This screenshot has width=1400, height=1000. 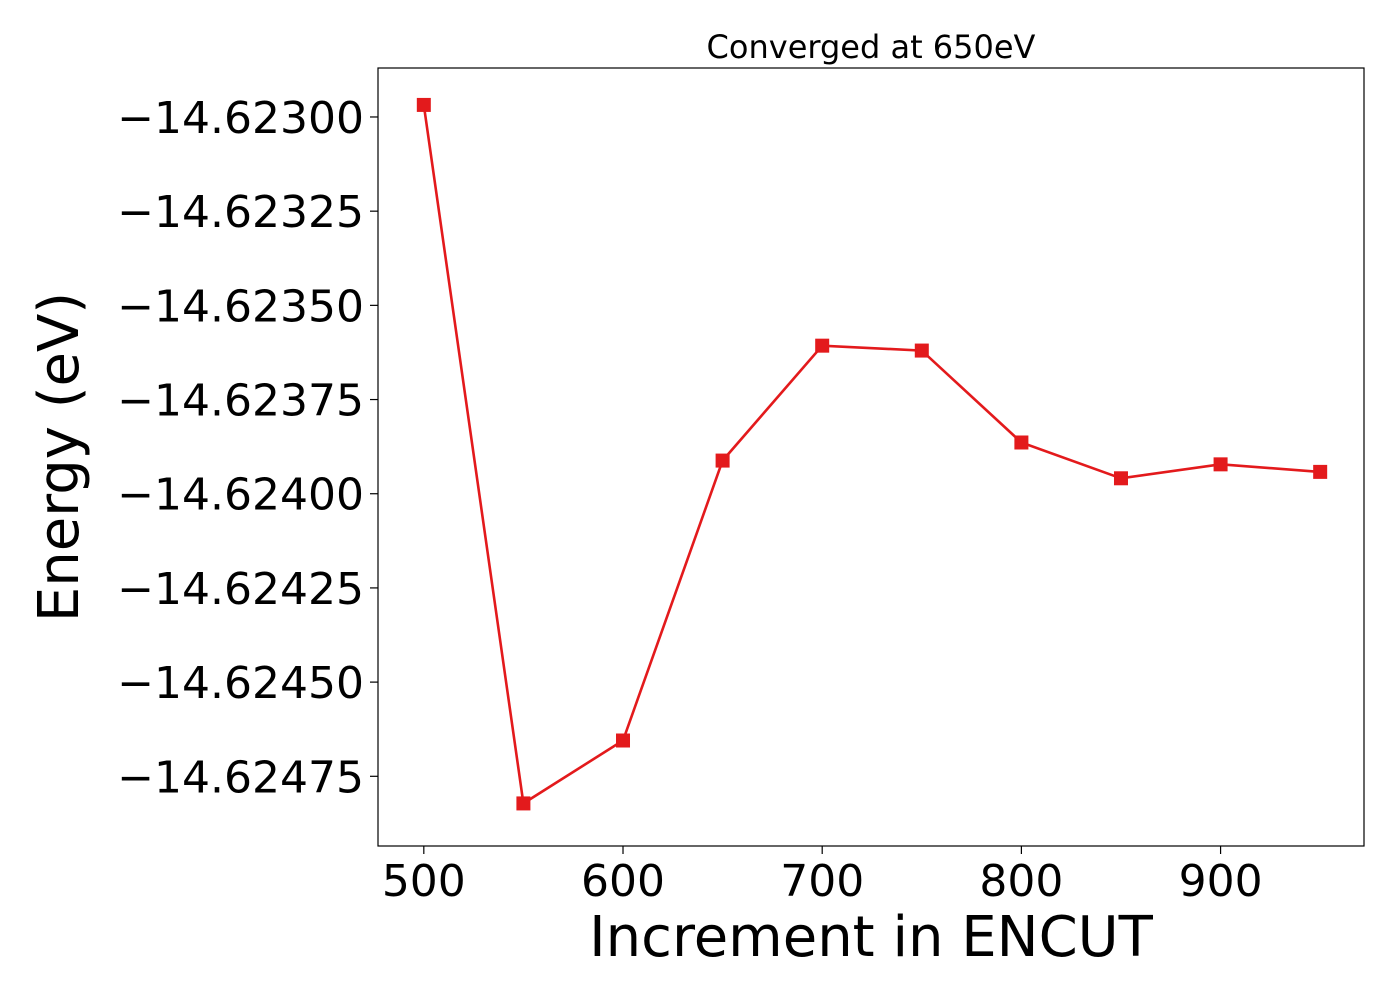 What do you see at coordinates (59, 457) in the screenshot?
I see `y-axis-label: Energy (eV)` at bounding box center [59, 457].